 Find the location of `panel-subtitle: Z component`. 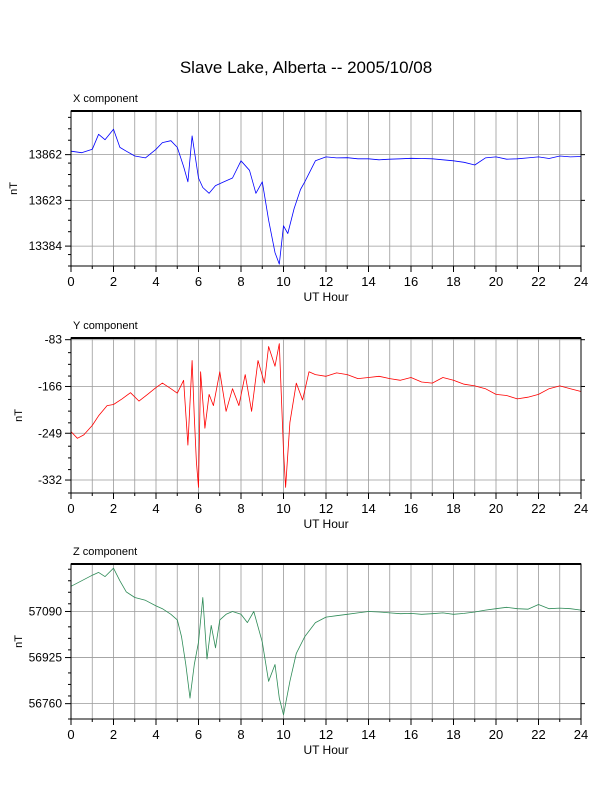

panel-subtitle: Z component is located at coordinates (105, 552).